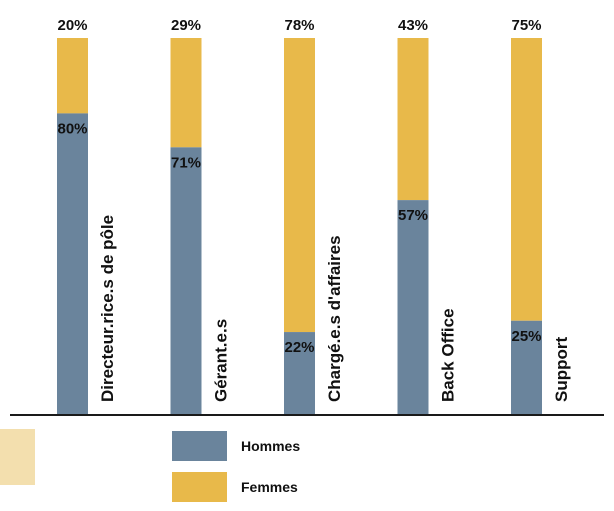 The height and width of the screenshot is (511, 614). I want to click on legend: Hommes Femmes, so click(236, 466).